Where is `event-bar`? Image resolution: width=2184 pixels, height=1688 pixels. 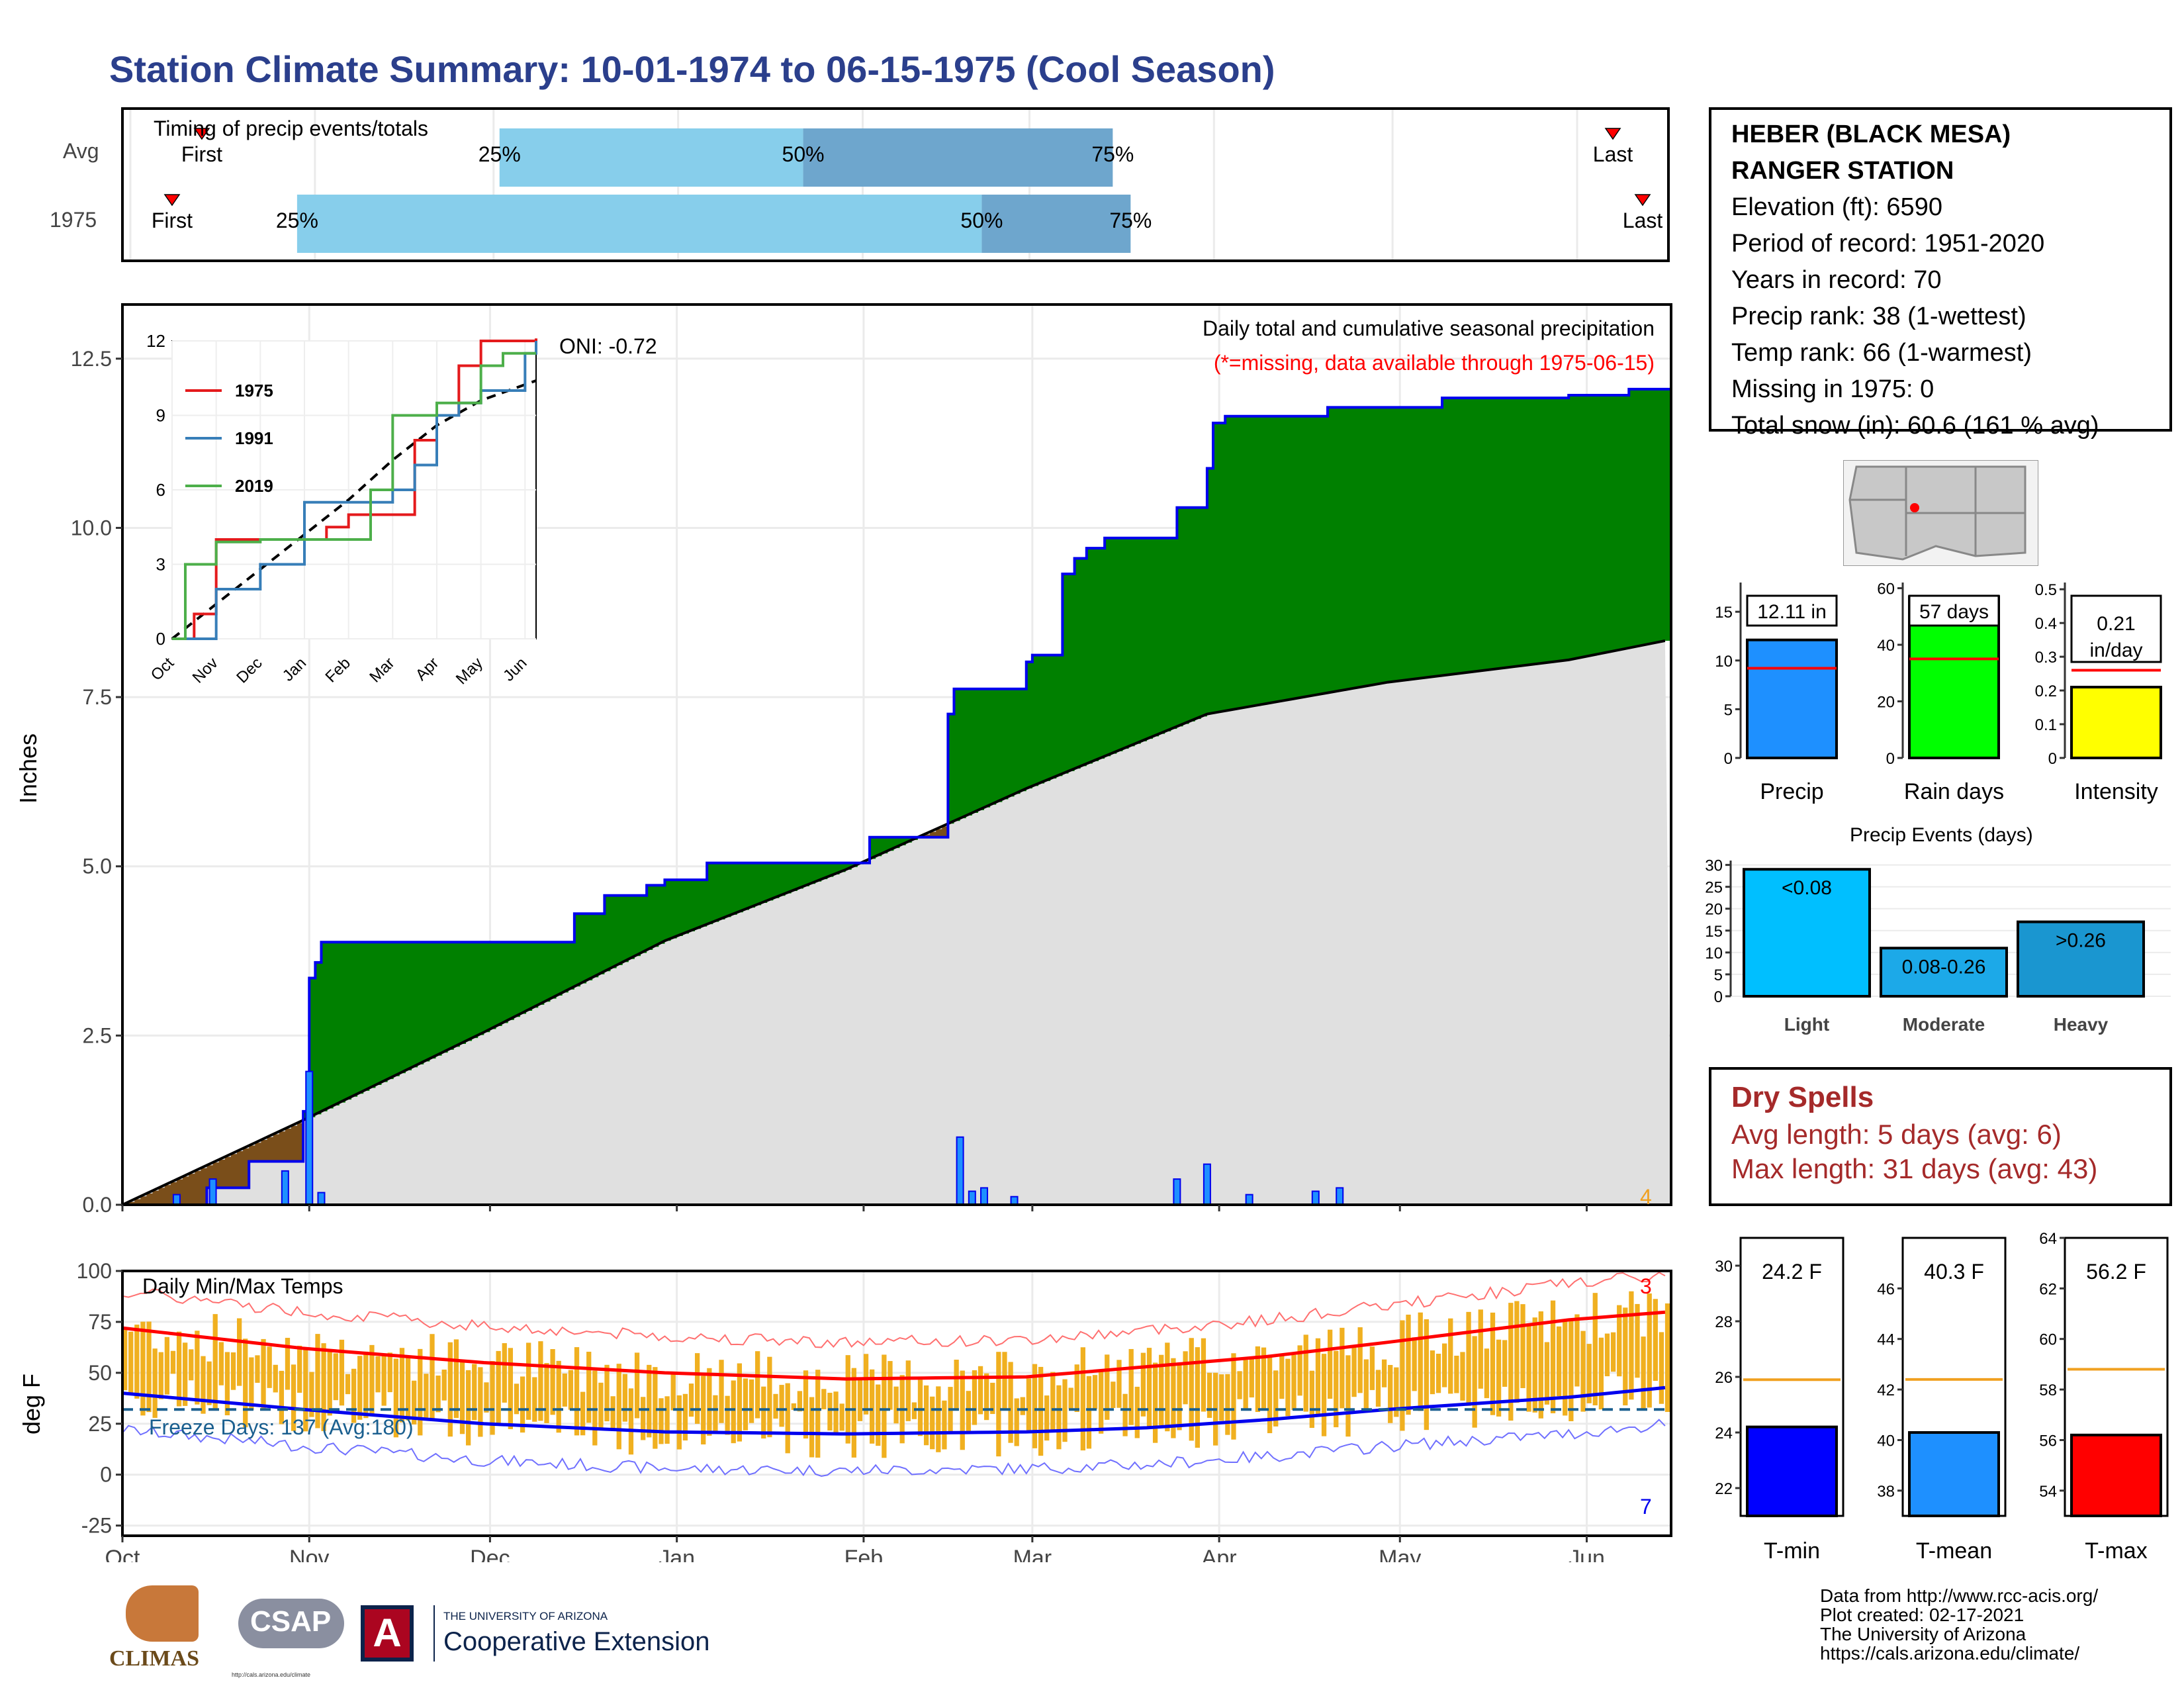 event-bar is located at coordinates (2081, 959).